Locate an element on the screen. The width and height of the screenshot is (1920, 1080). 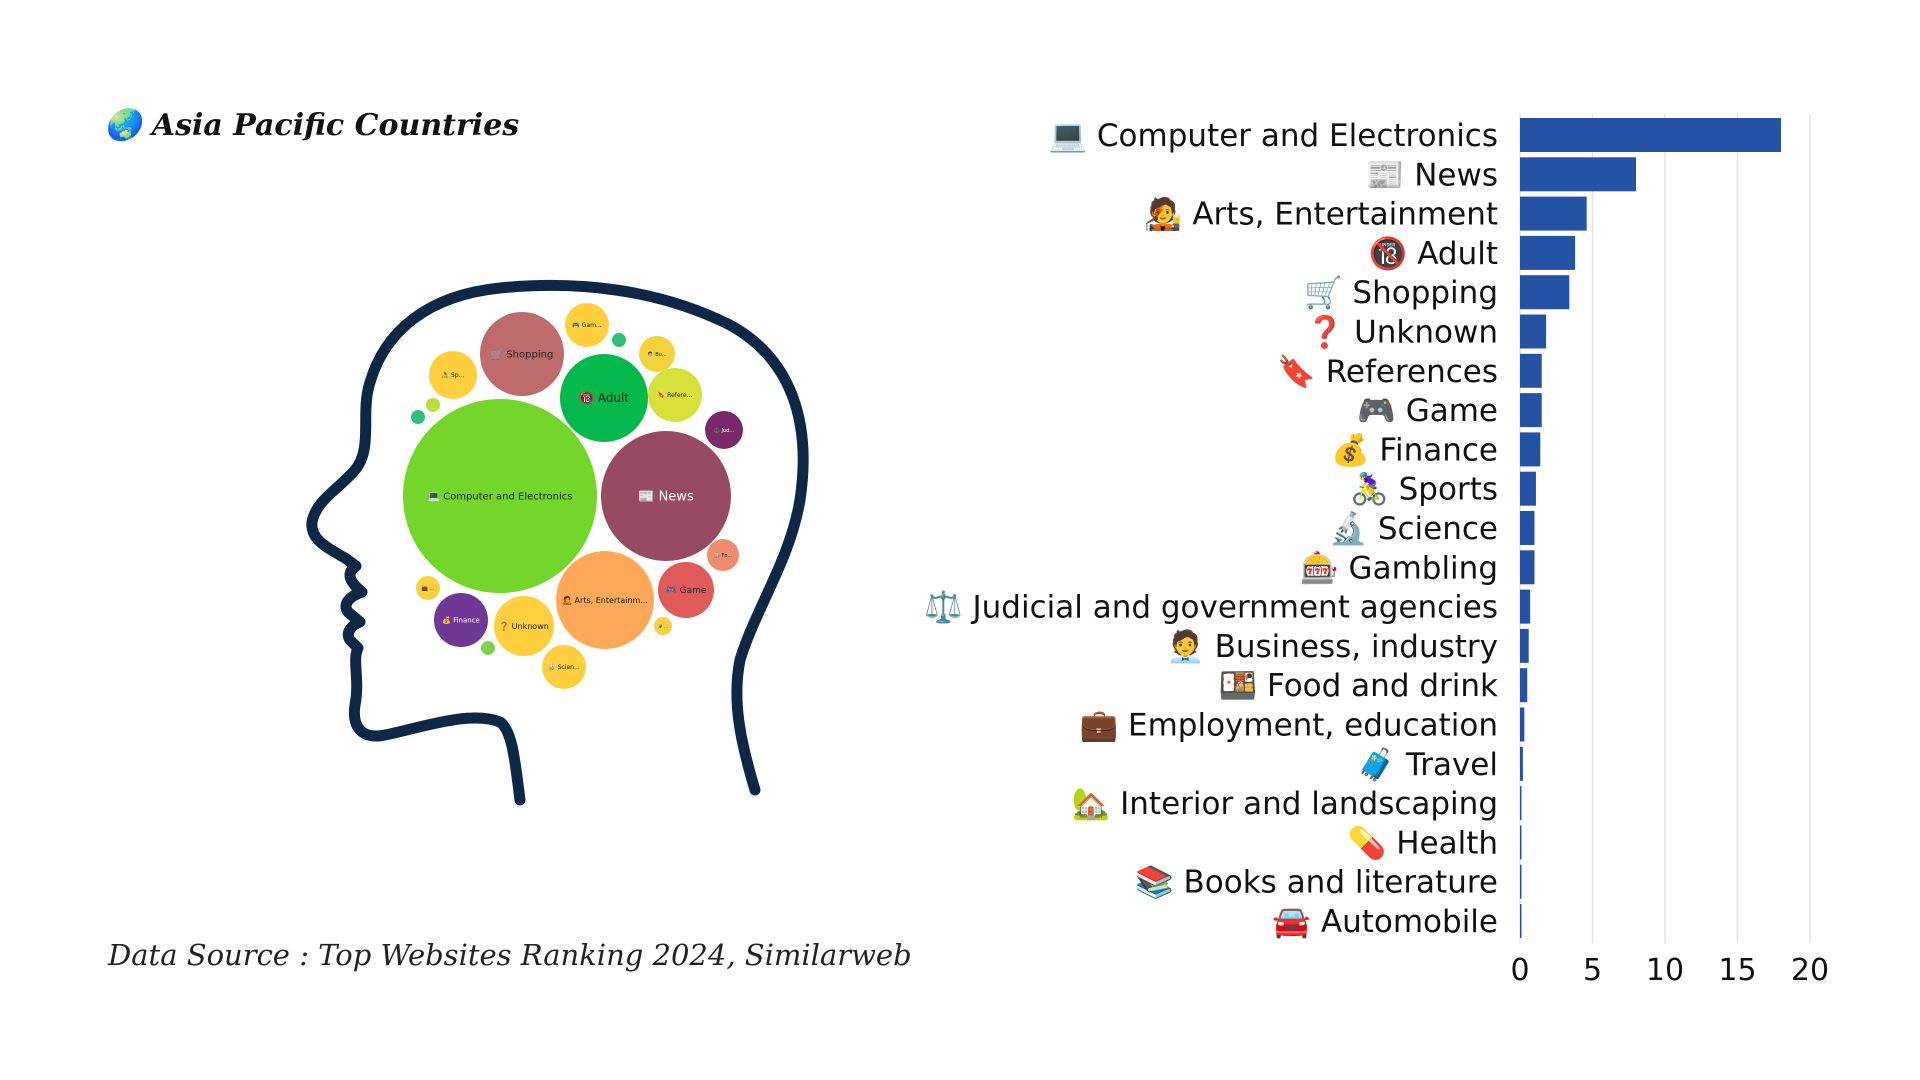
bubble-label: 🛒 Shopping is located at coordinates (522, 354).